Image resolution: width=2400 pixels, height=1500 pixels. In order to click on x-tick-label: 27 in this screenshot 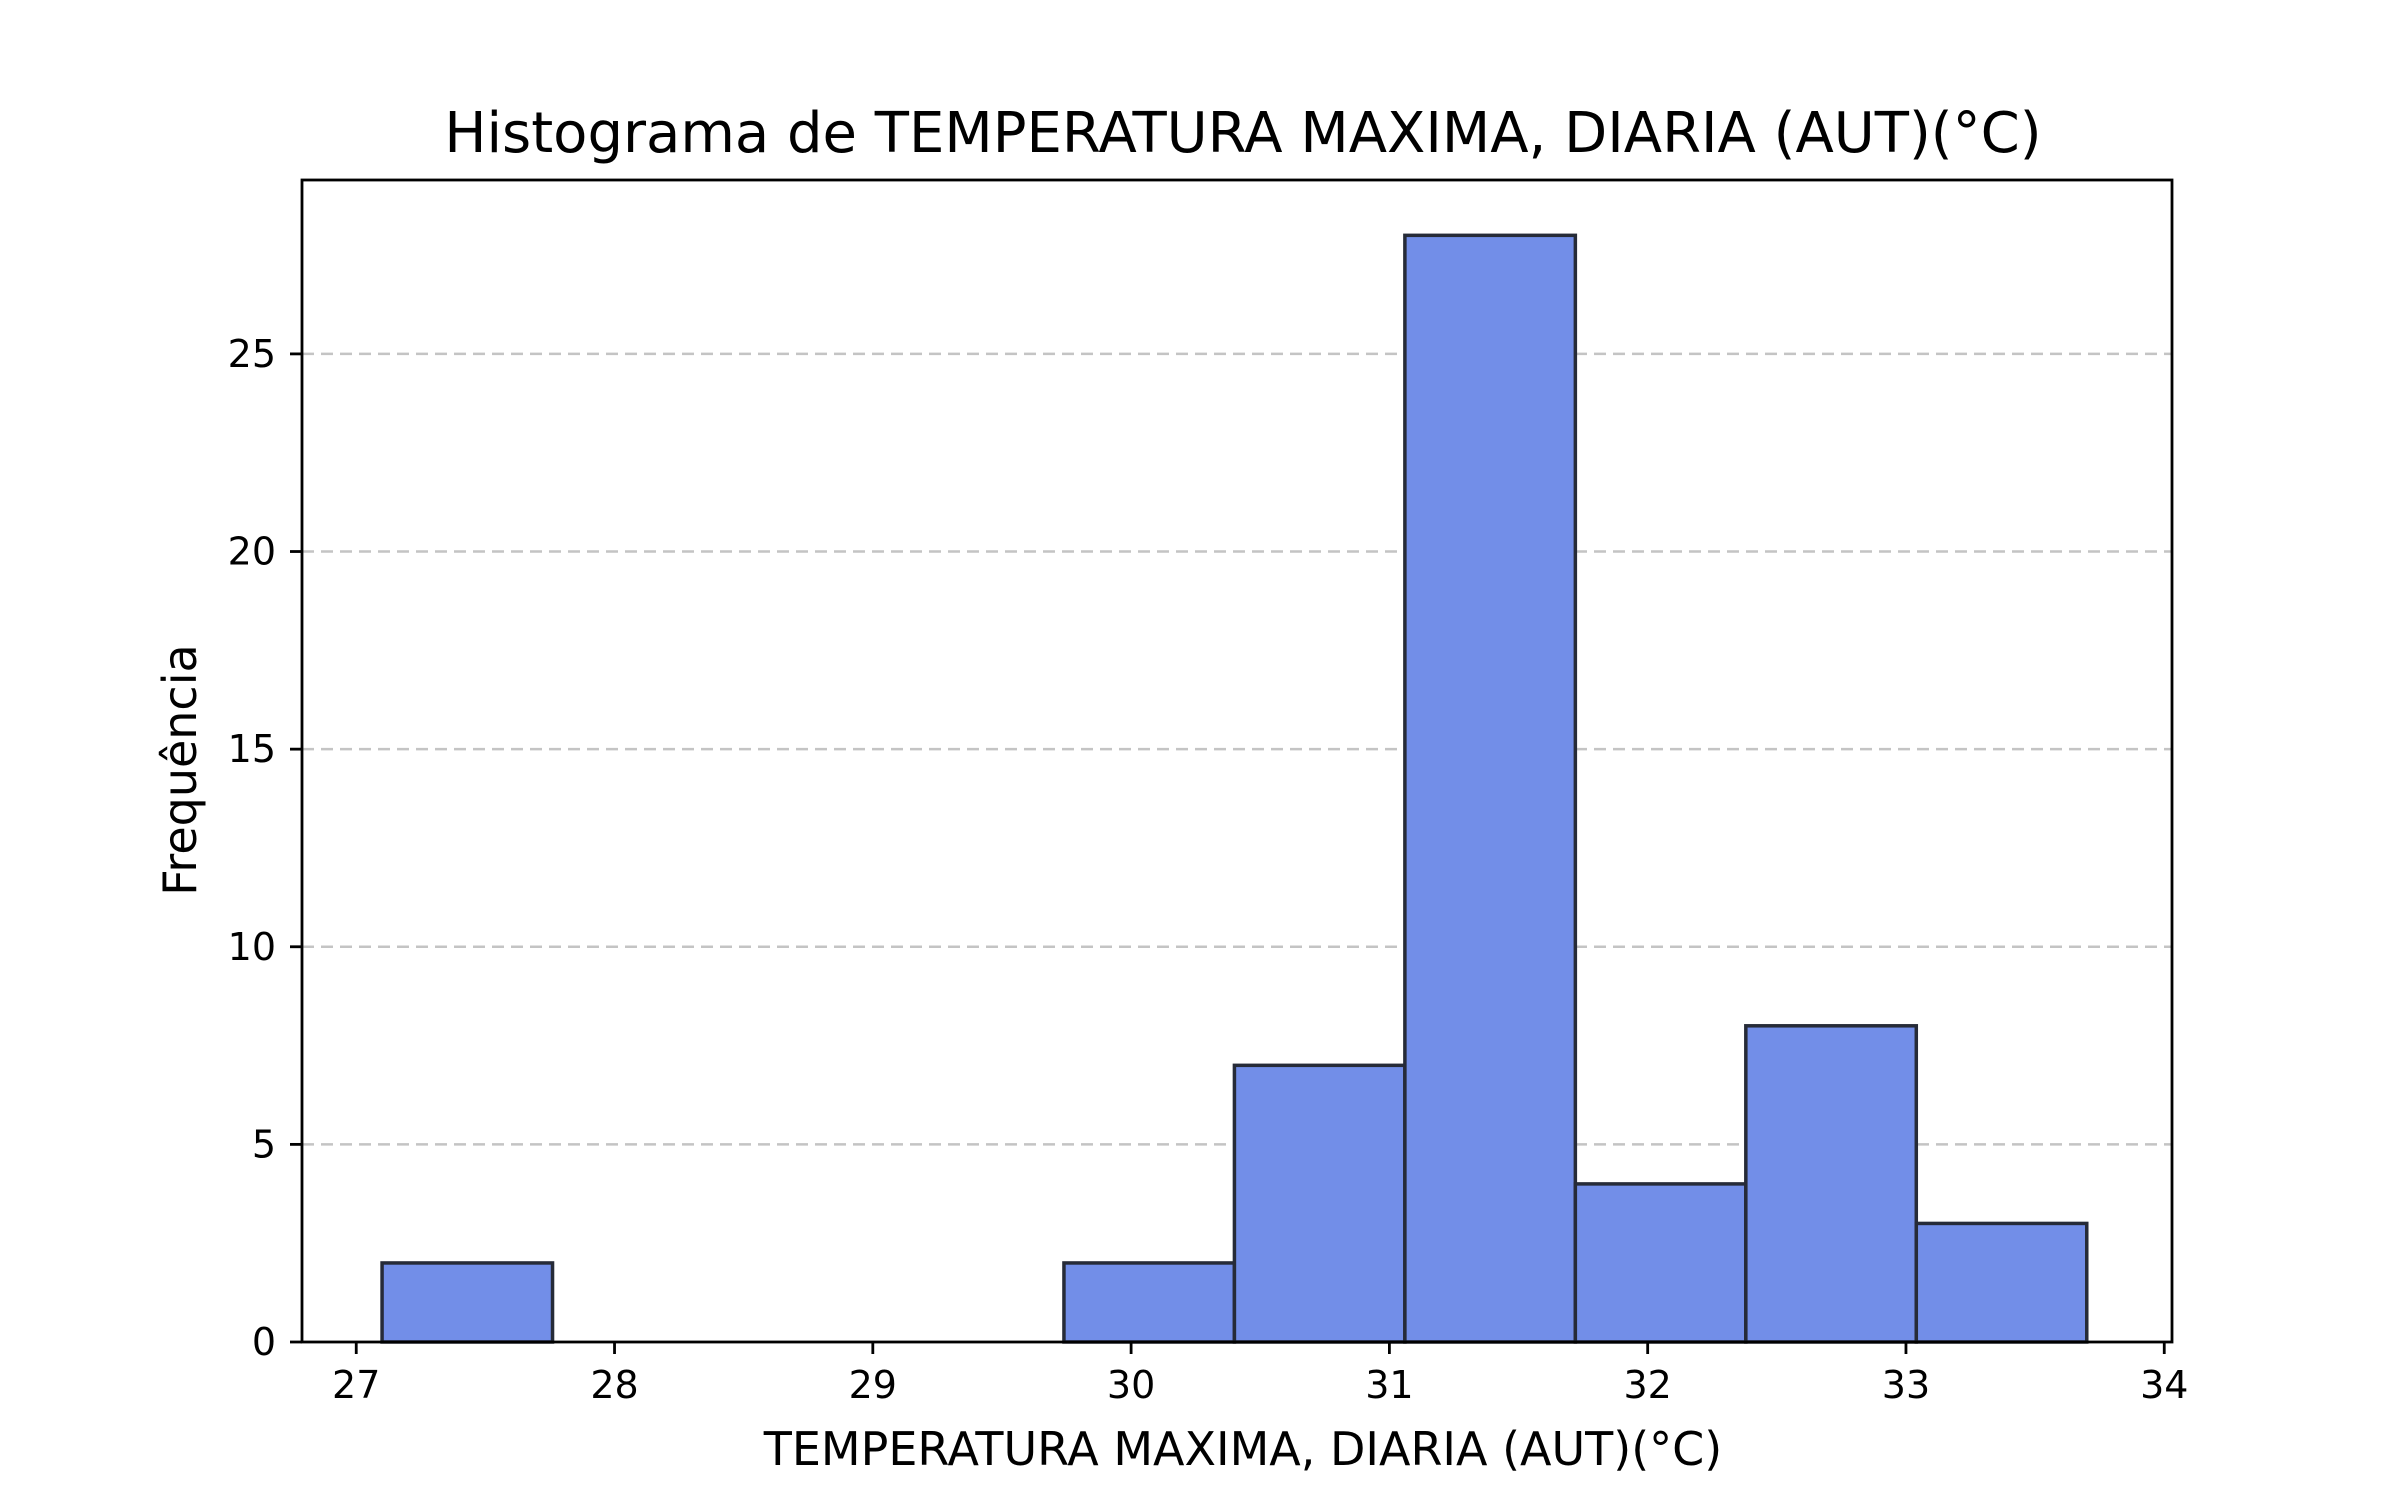, I will do `click(356, 1385)`.